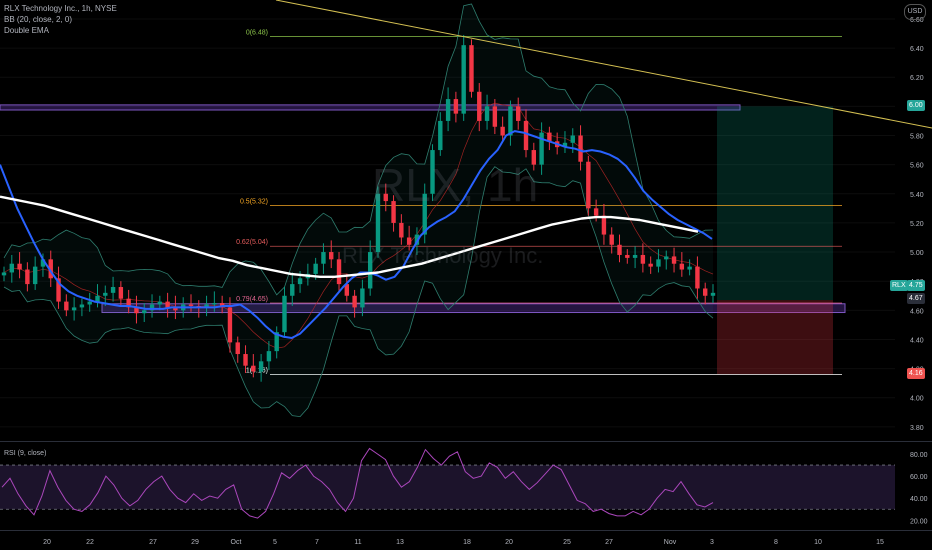 This screenshot has width=932, height=550. What do you see at coordinates (252, 299) in the screenshot?
I see `fib-level-label: 0.79(4.65)` at bounding box center [252, 299].